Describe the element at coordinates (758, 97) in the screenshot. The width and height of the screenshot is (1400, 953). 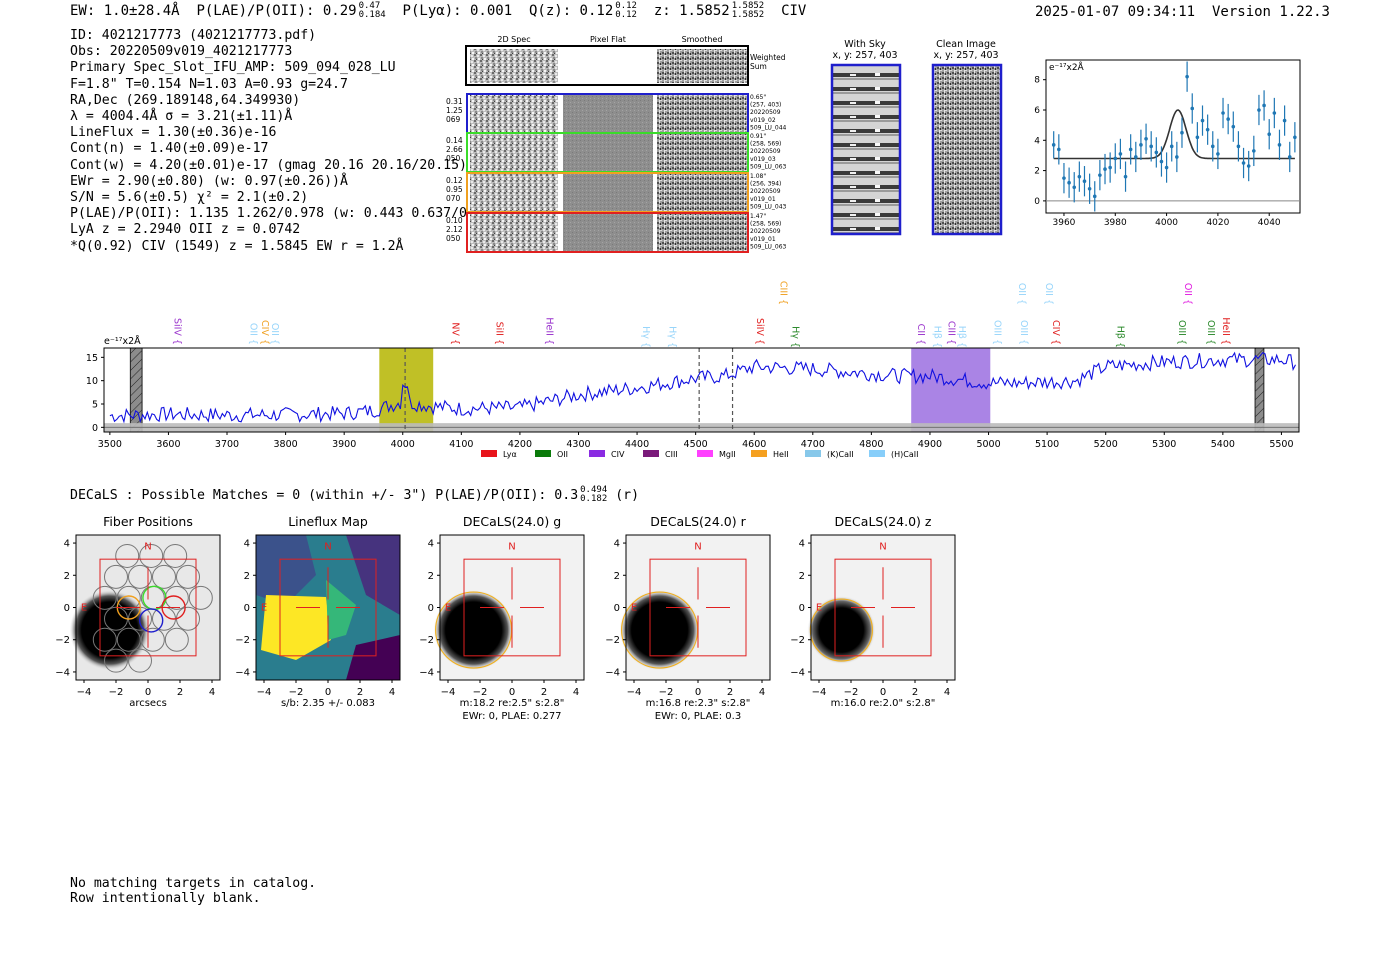
I see `fiber-row-info: 0.65"` at that location.